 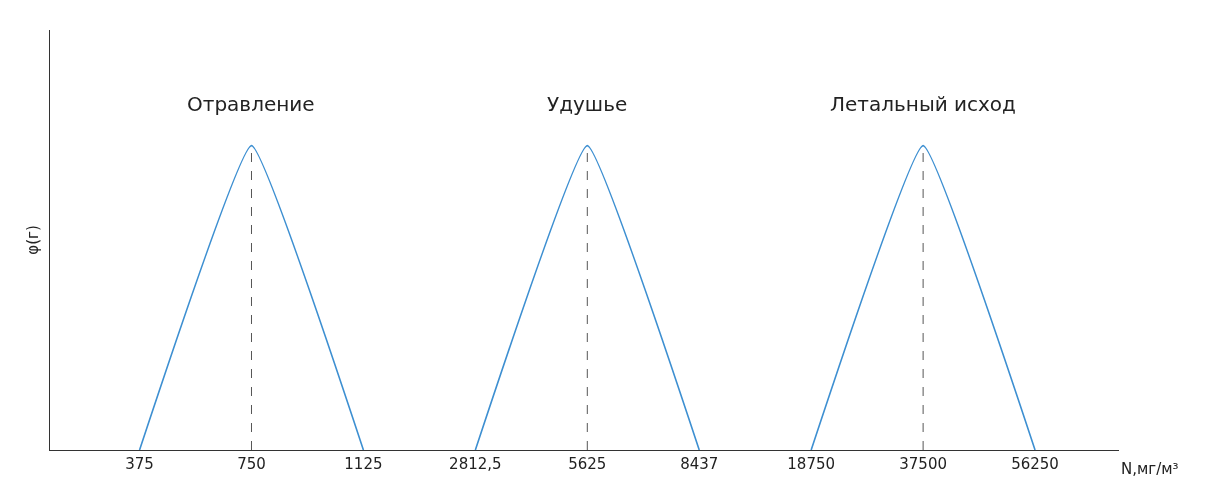 What do you see at coordinates (475, 464) in the screenshot?
I see `x-tick-label: 2812,5` at bounding box center [475, 464].